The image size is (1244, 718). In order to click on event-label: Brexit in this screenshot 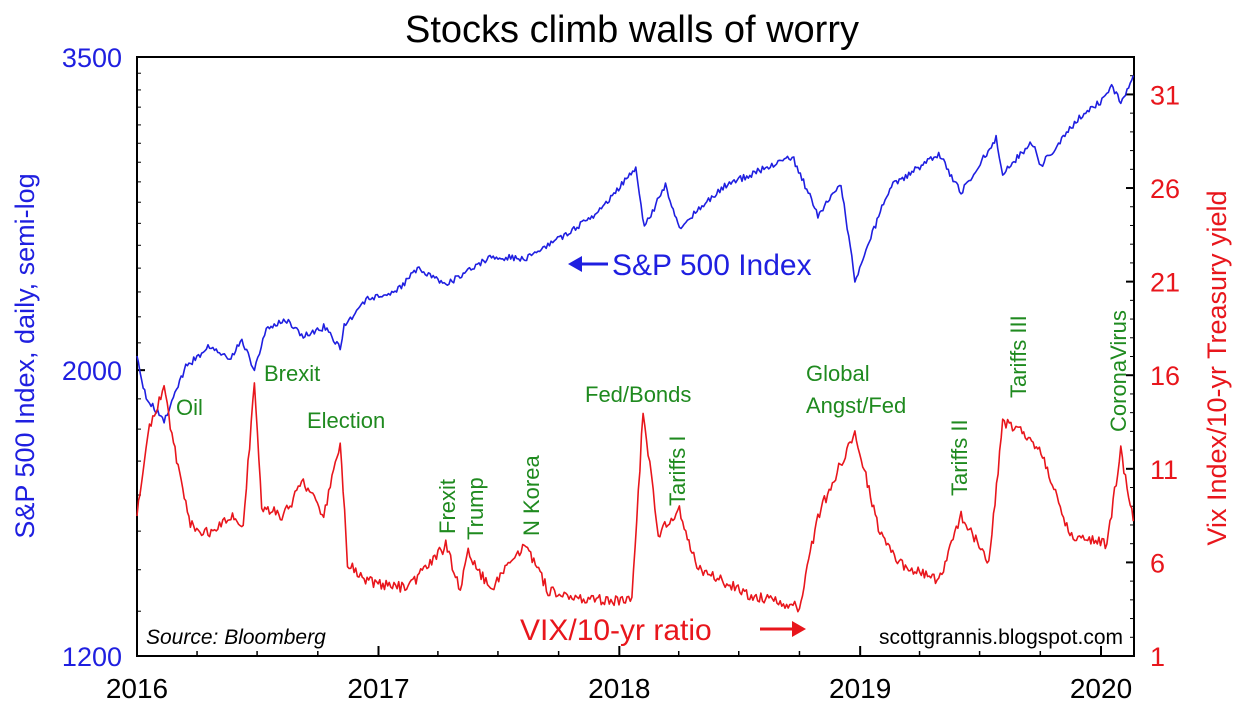, I will do `click(292, 373)`.